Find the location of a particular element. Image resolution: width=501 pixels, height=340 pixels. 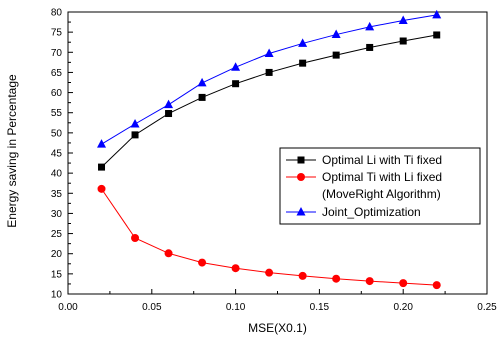

y-axis: 10 15 20 25 30 35 40 45 50 55 60 65 70 75 80 is located at coordinates (62, 154).